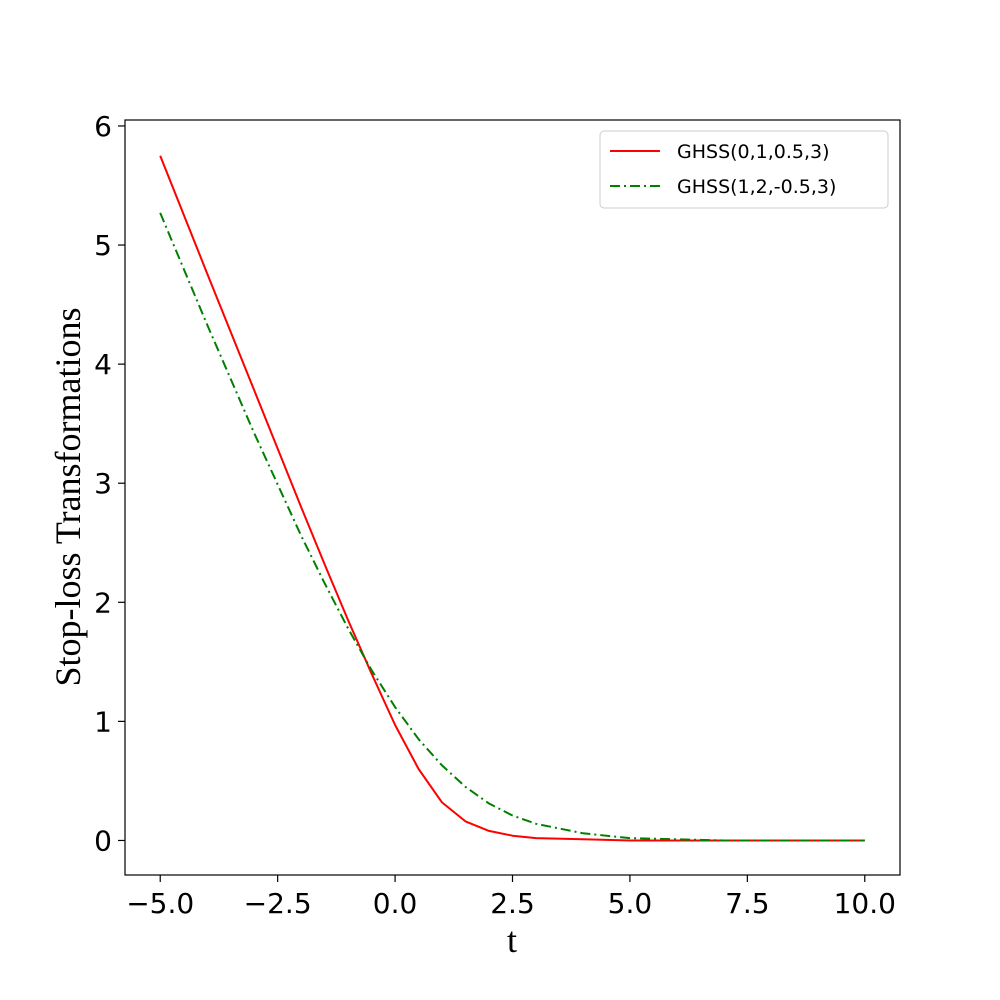 This screenshot has width=1000, height=1000. What do you see at coordinates (103, 483) in the screenshot?
I see `y-tick-label: 3` at bounding box center [103, 483].